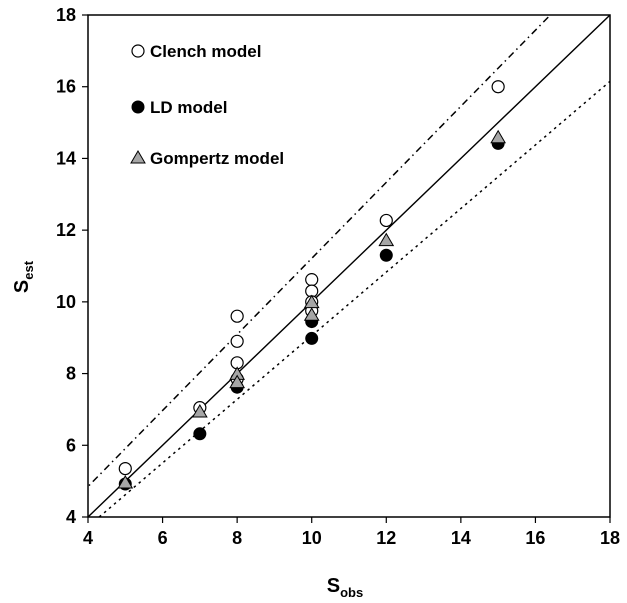 The image size is (627, 603). Describe the element at coordinates (333, 586) in the screenshot. I see `x-axis-title-main: S` at that location.